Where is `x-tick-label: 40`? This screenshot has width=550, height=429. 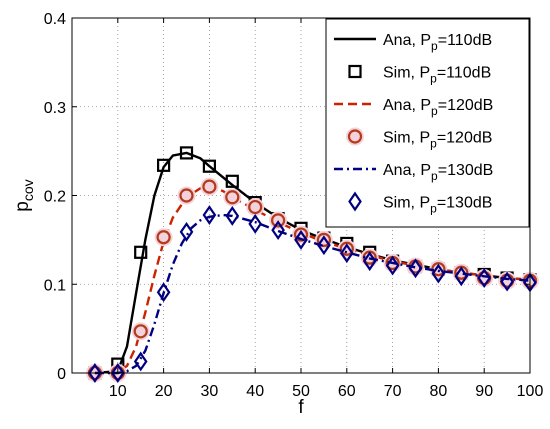
x-tick-label: 40 is located at coordinates (255, 391).